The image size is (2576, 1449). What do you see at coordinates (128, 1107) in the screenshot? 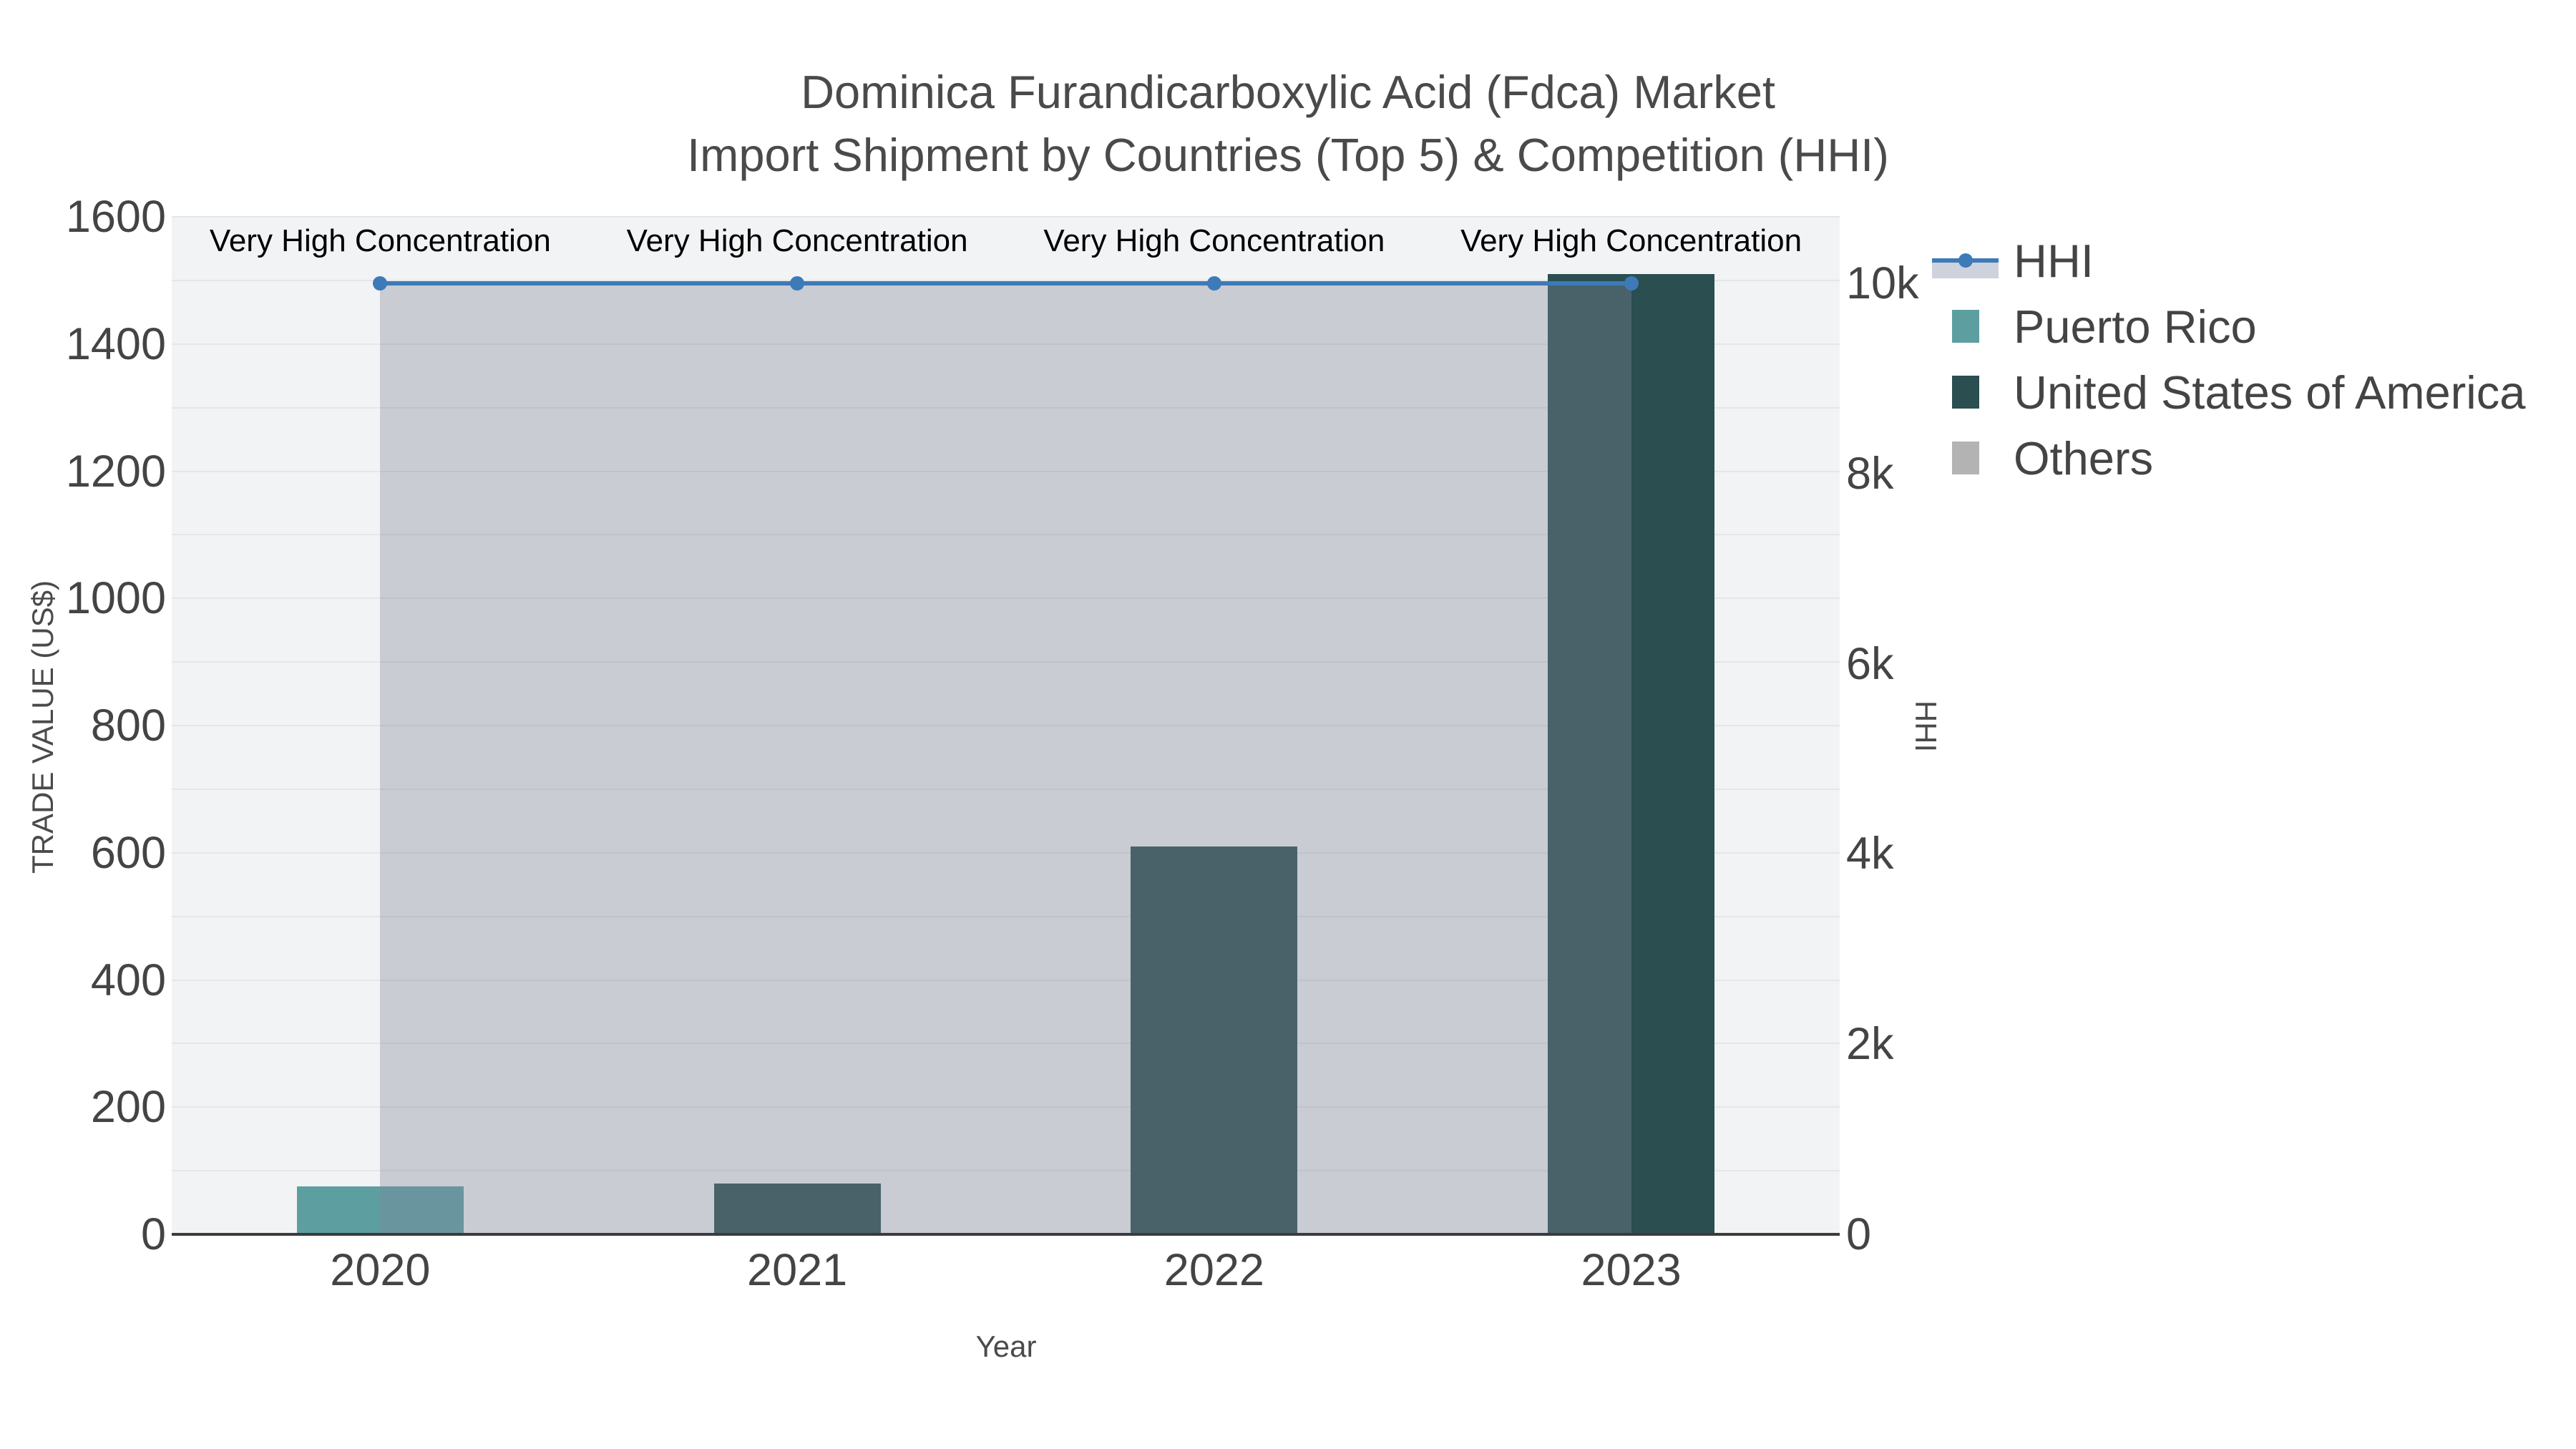
I see `y-axis-tick-left: 200` at bounding box center [128, 1107].